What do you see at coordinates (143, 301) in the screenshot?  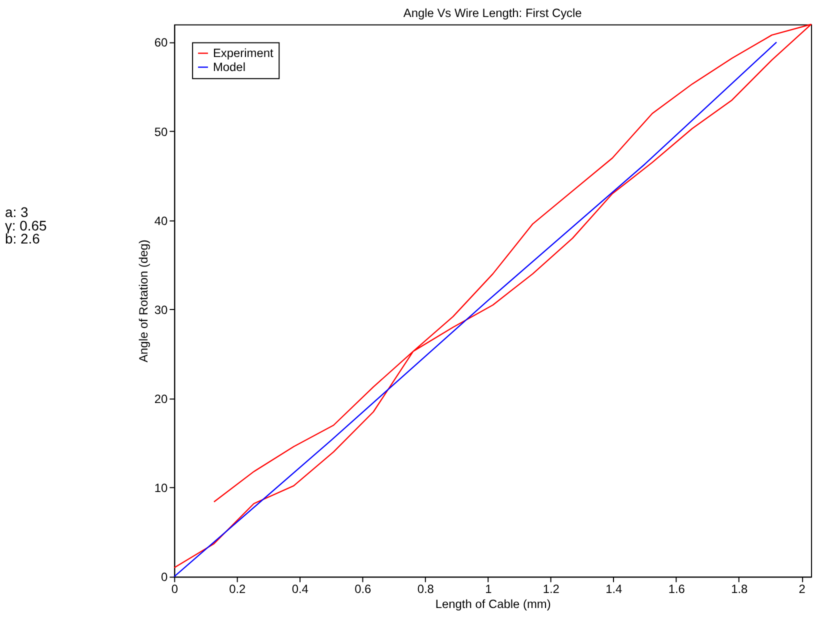 I see `y-axis-title: Angle of Rotation (deg)` at bounding box center [143, 301].